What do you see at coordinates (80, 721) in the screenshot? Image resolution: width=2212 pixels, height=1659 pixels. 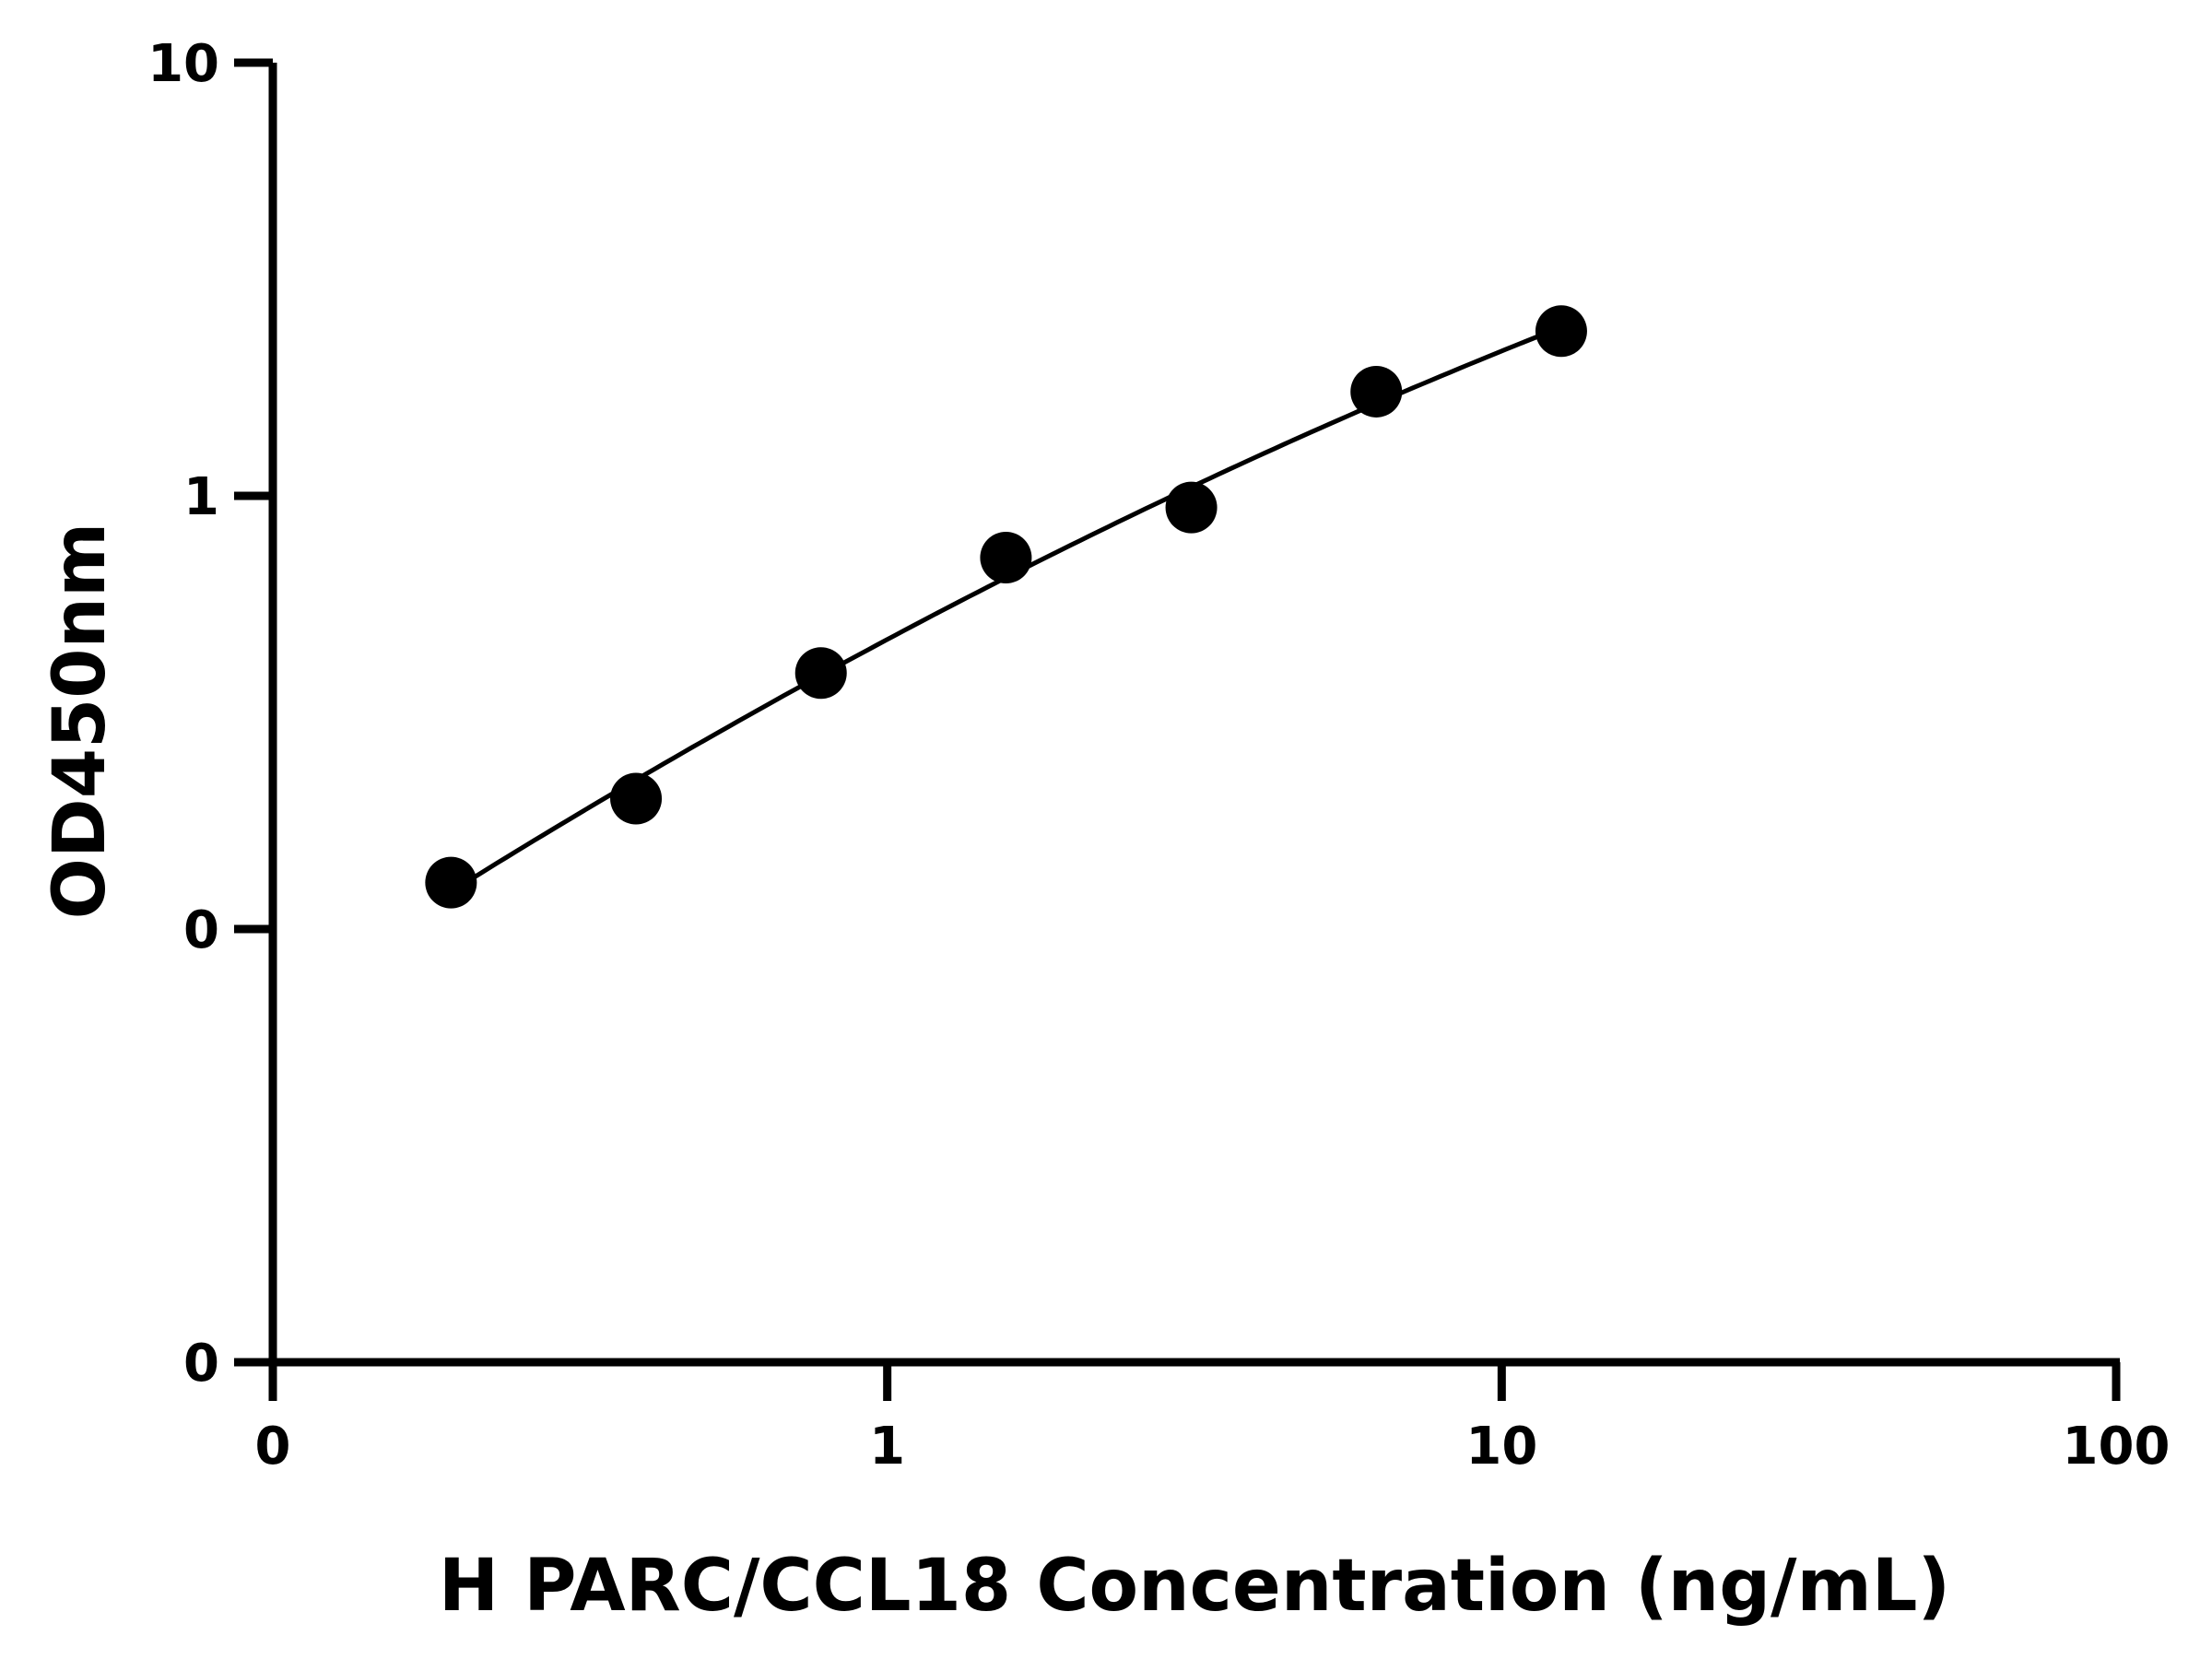 I see `y-axis-title: OD450nm` at bounding box center [80, 721].